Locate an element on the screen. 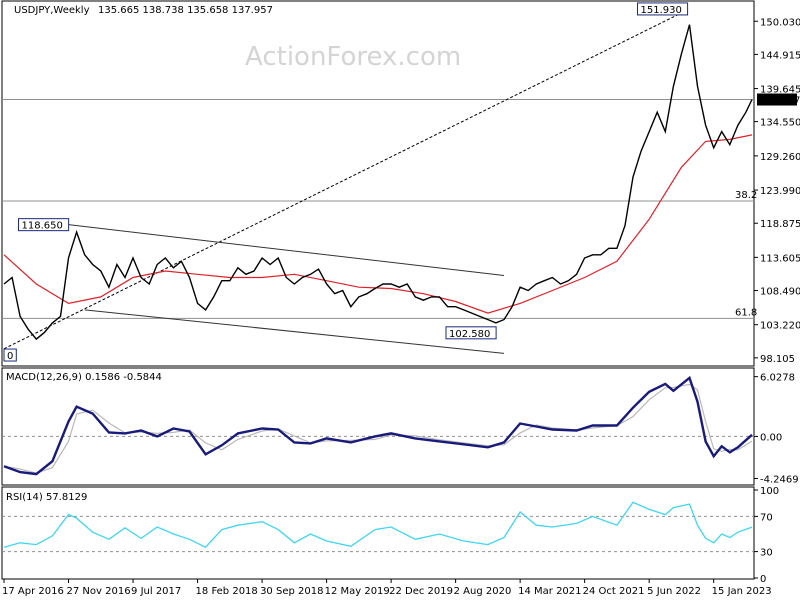 The width and height of the screenshot is (800, 600). rsi-tick-label: 100 is located at coordinates (769, 491).